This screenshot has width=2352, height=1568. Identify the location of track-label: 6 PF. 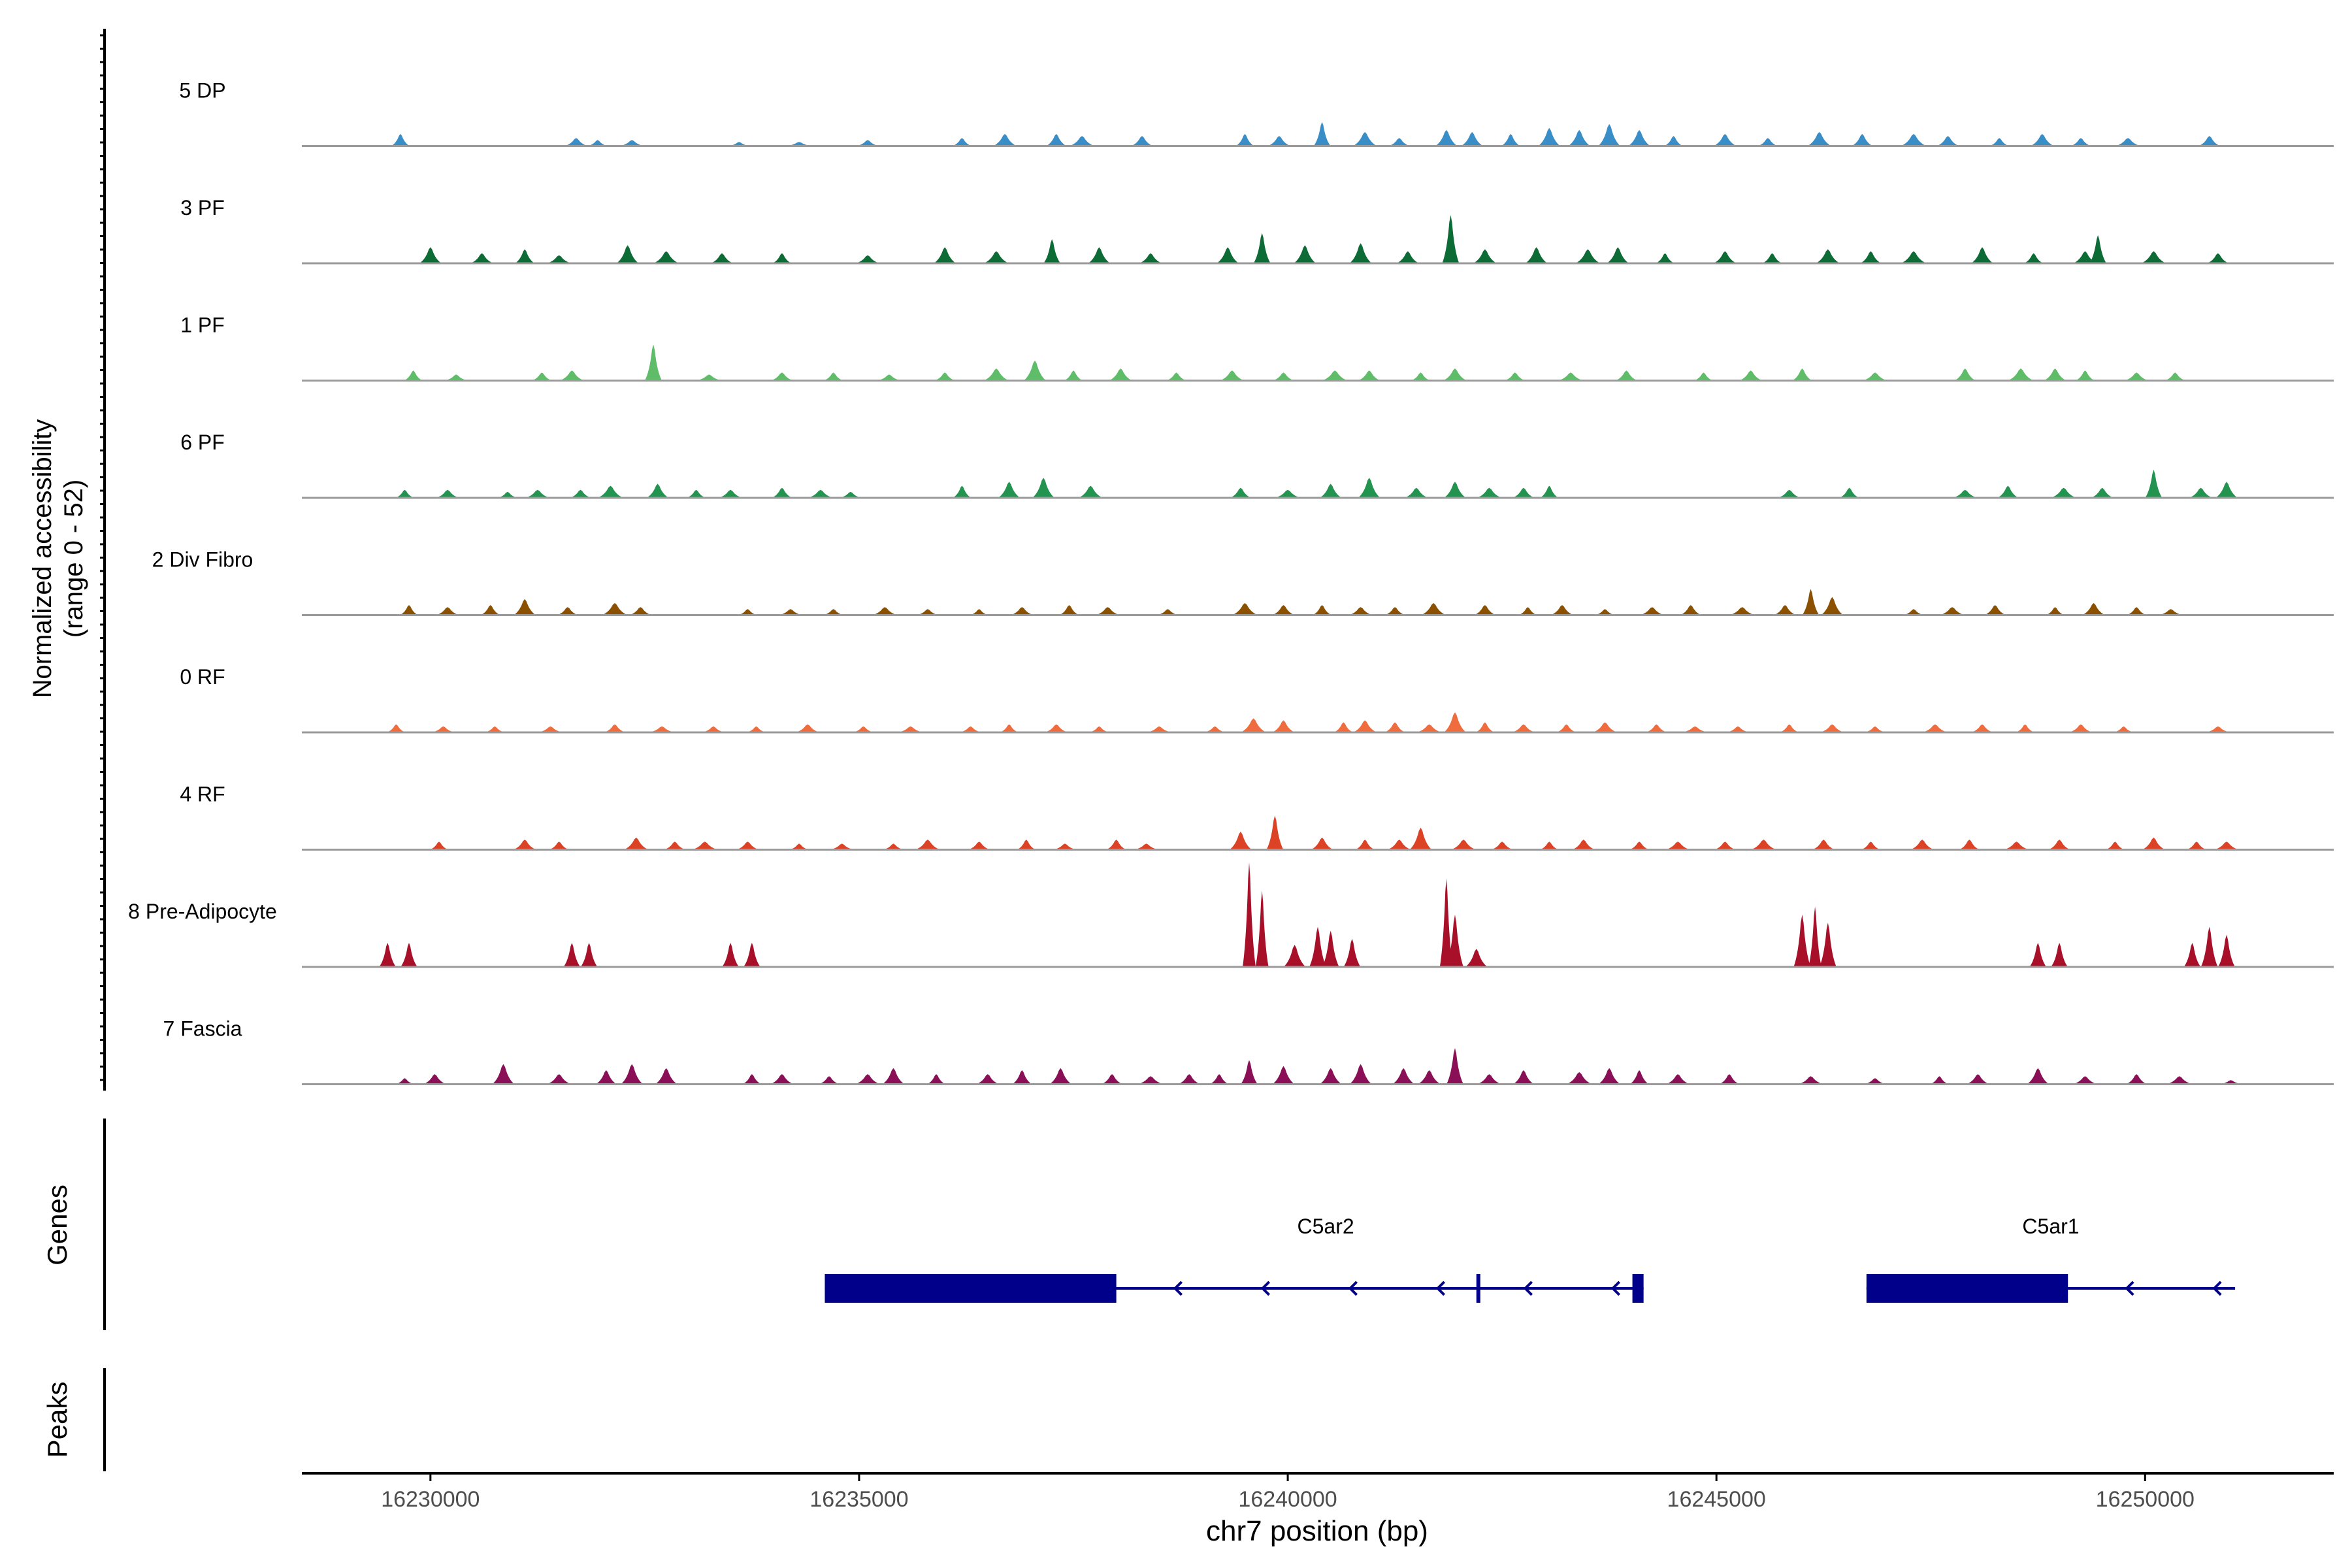
(202, 442).